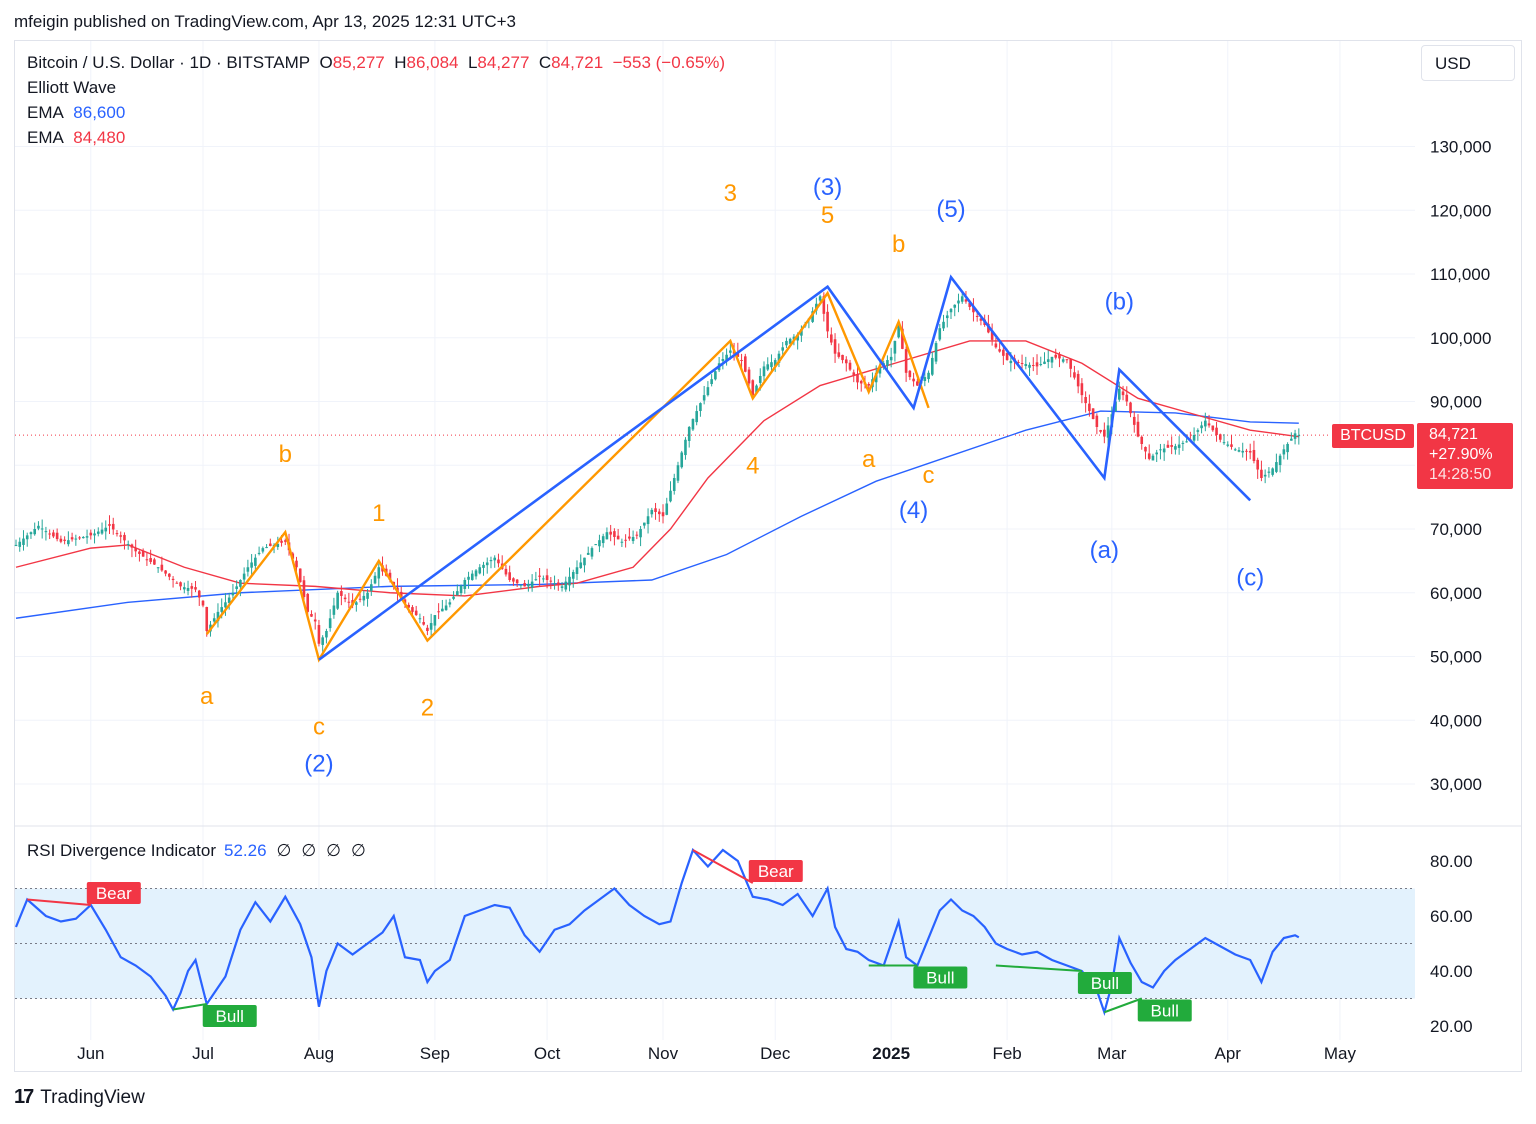  Describe the element at coordinates (752, 465) in the screenshot. I see `minor-wave-label: 4` at that location.